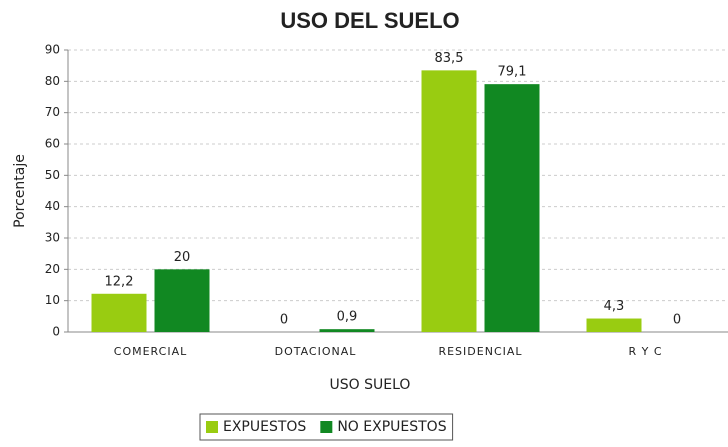  Describe the element at coordinates (512, 72) in the screenshot. I see `value-label: 79,1` at that location.